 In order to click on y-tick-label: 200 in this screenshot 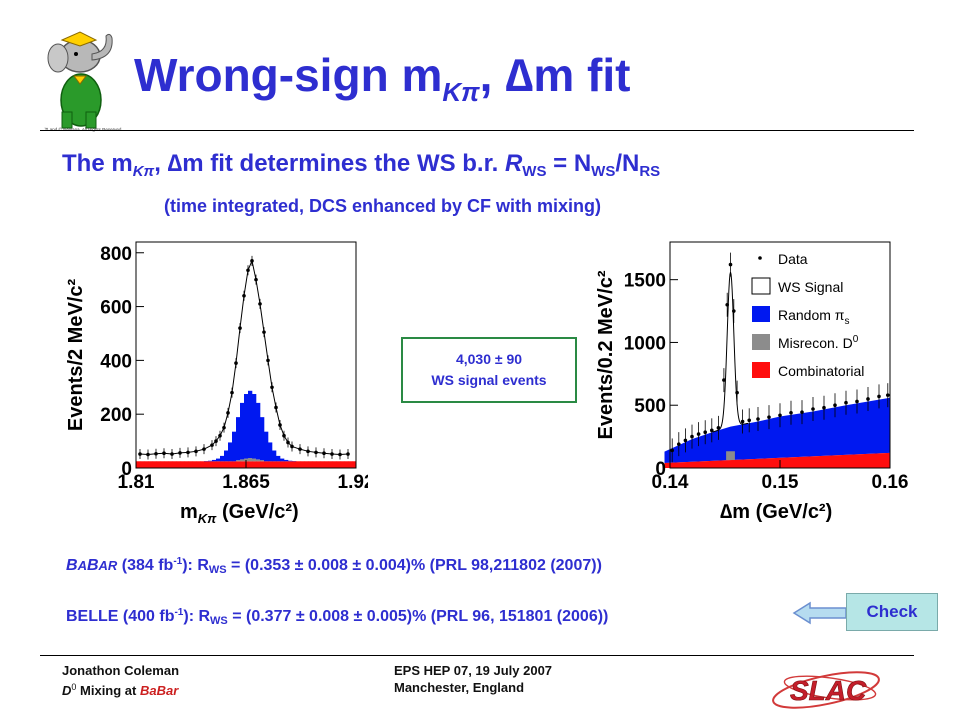, I will do `click(116, 415)`.